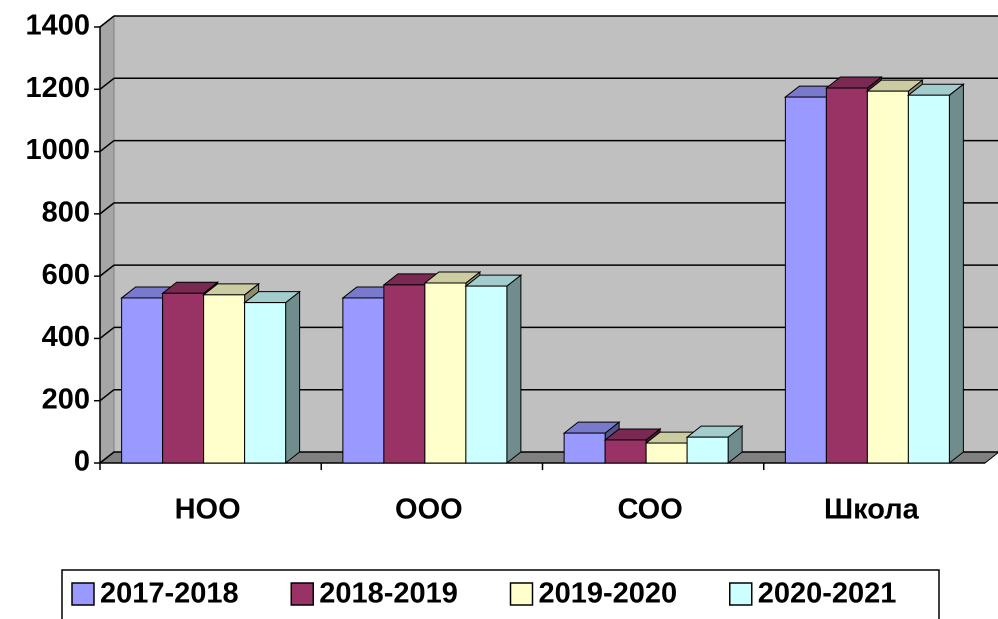 The image size is (998, 619). Describe the element at coordinates (57, 150) in the screenshot. I see `y-tick-label: 1000` at that location.